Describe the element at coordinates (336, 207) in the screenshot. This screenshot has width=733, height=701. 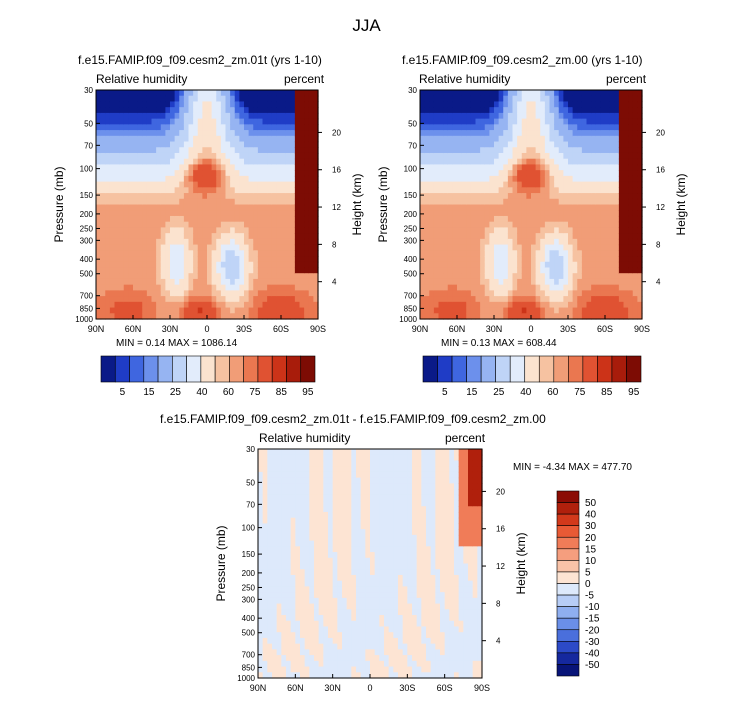
I see `y2-tick-label: 12` at that location.